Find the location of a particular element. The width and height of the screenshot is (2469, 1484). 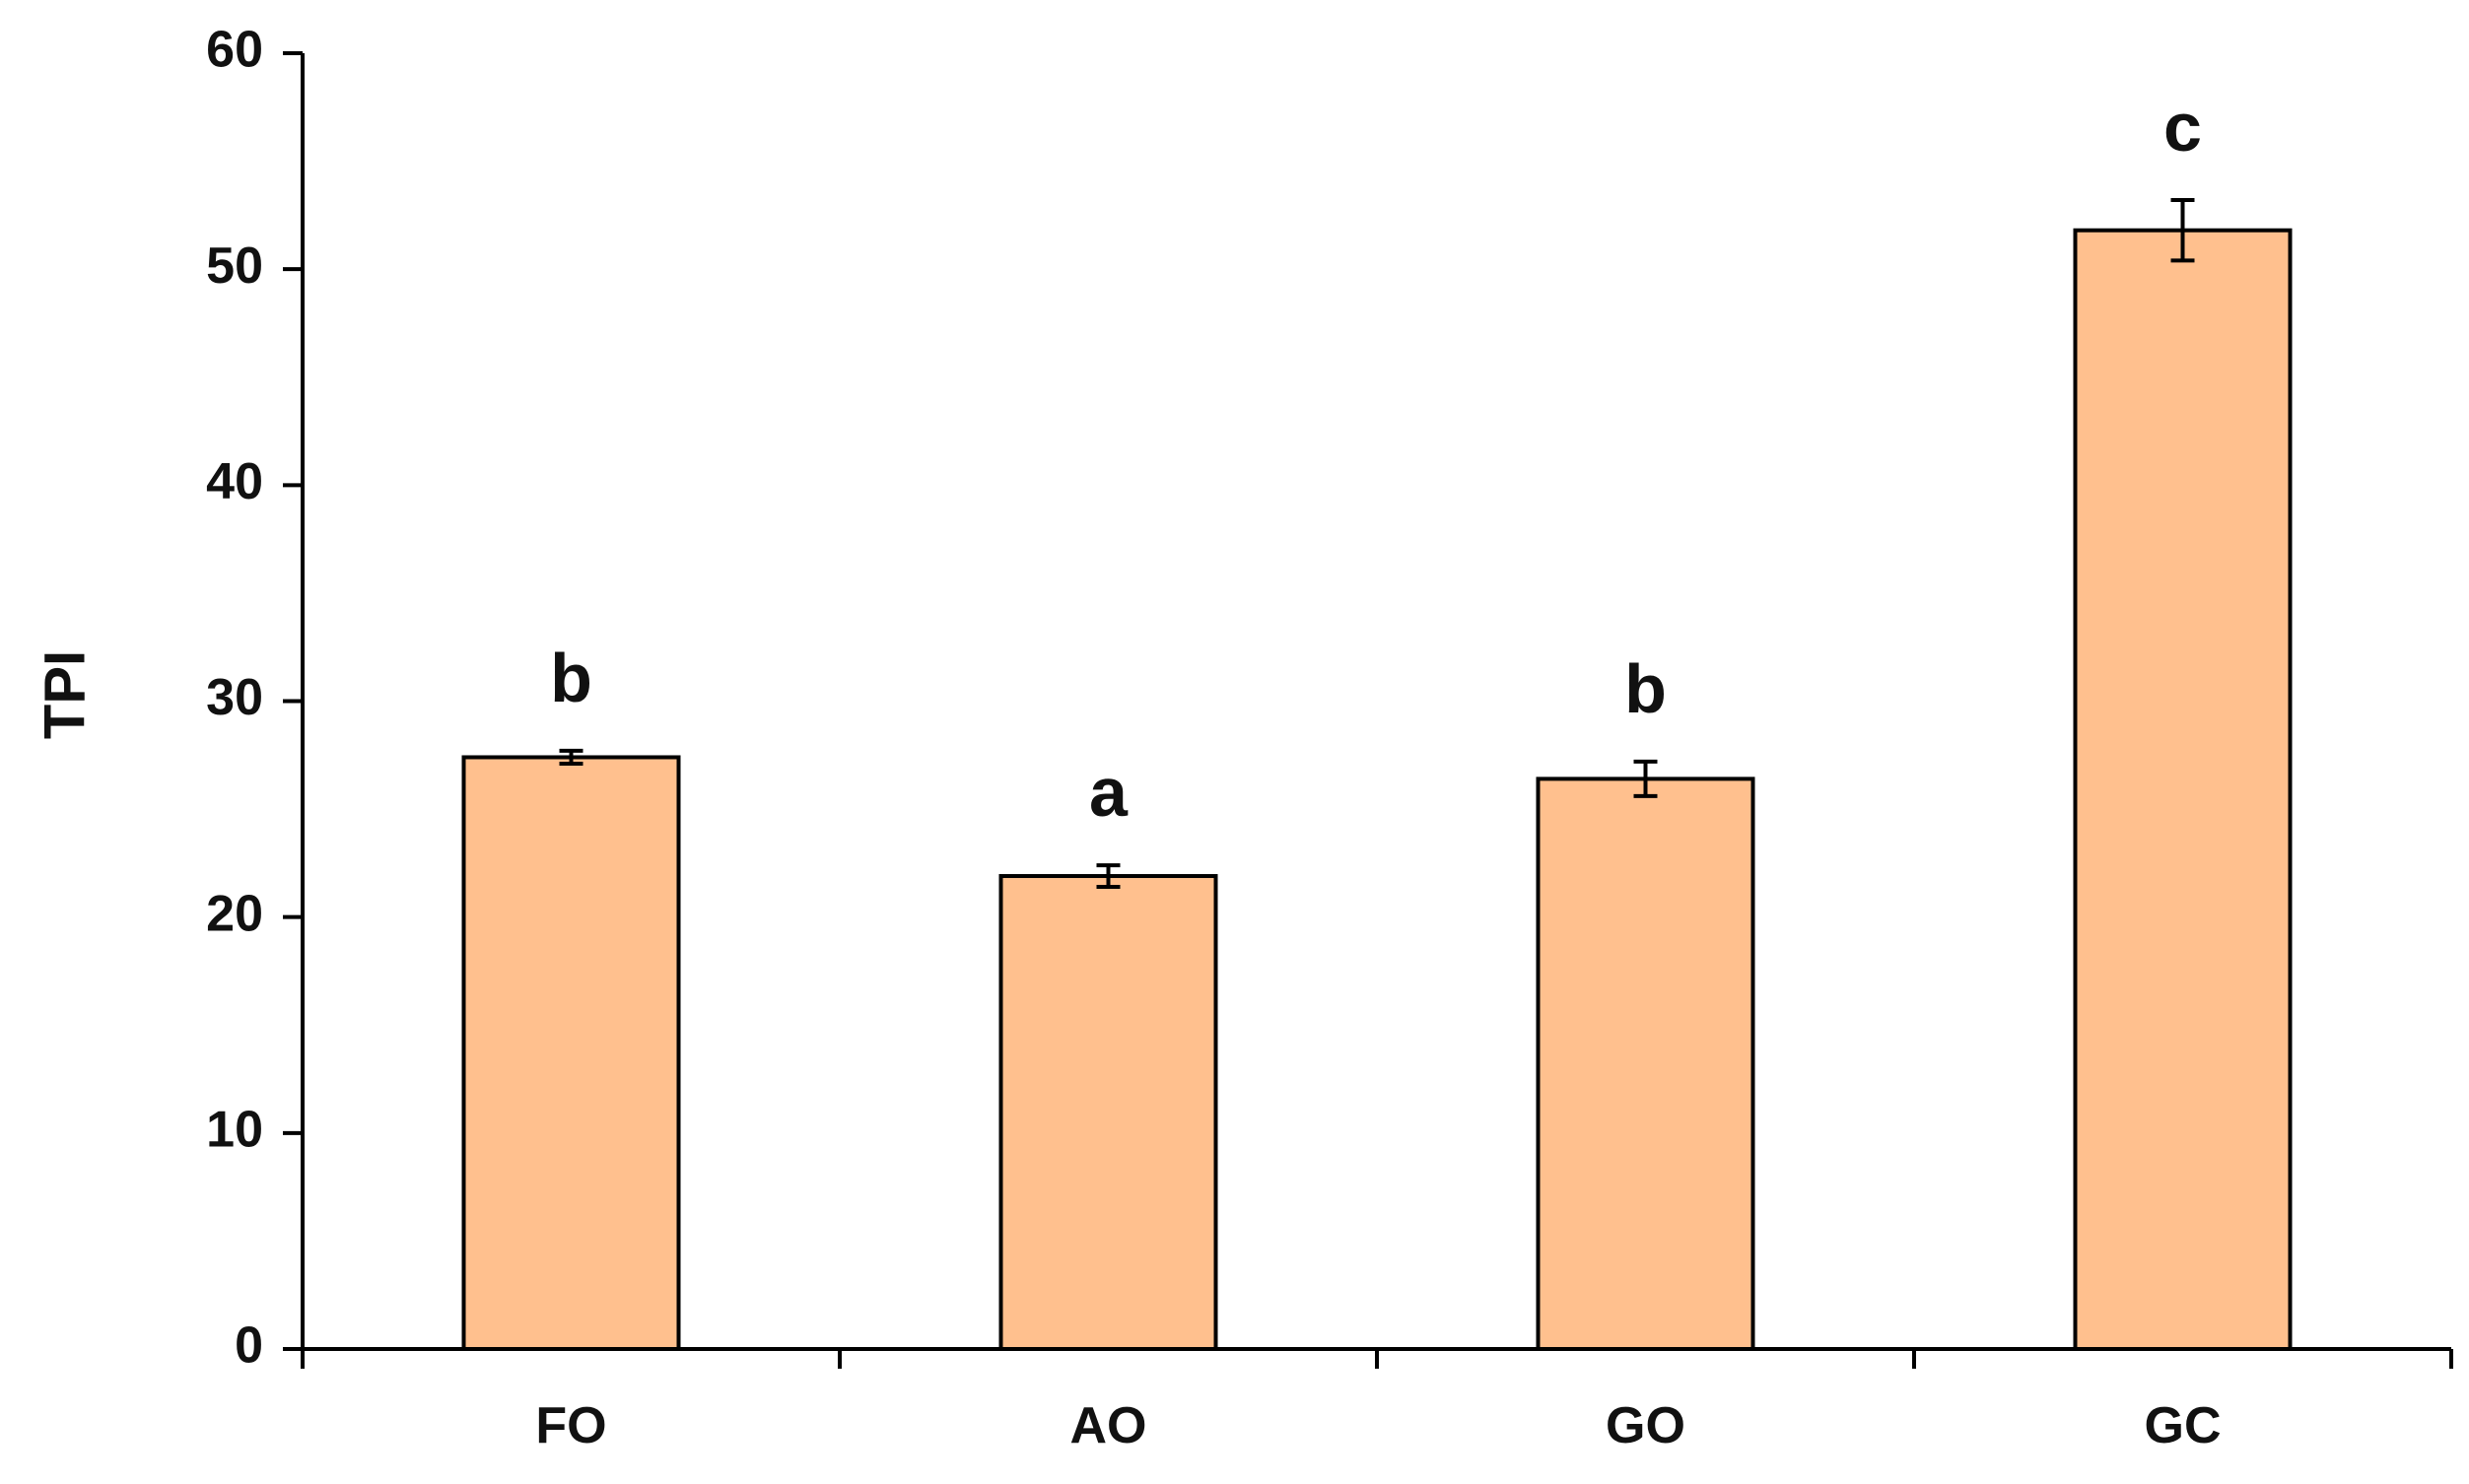

x-tick-label: GC is located at coordinates (2183, 1425).